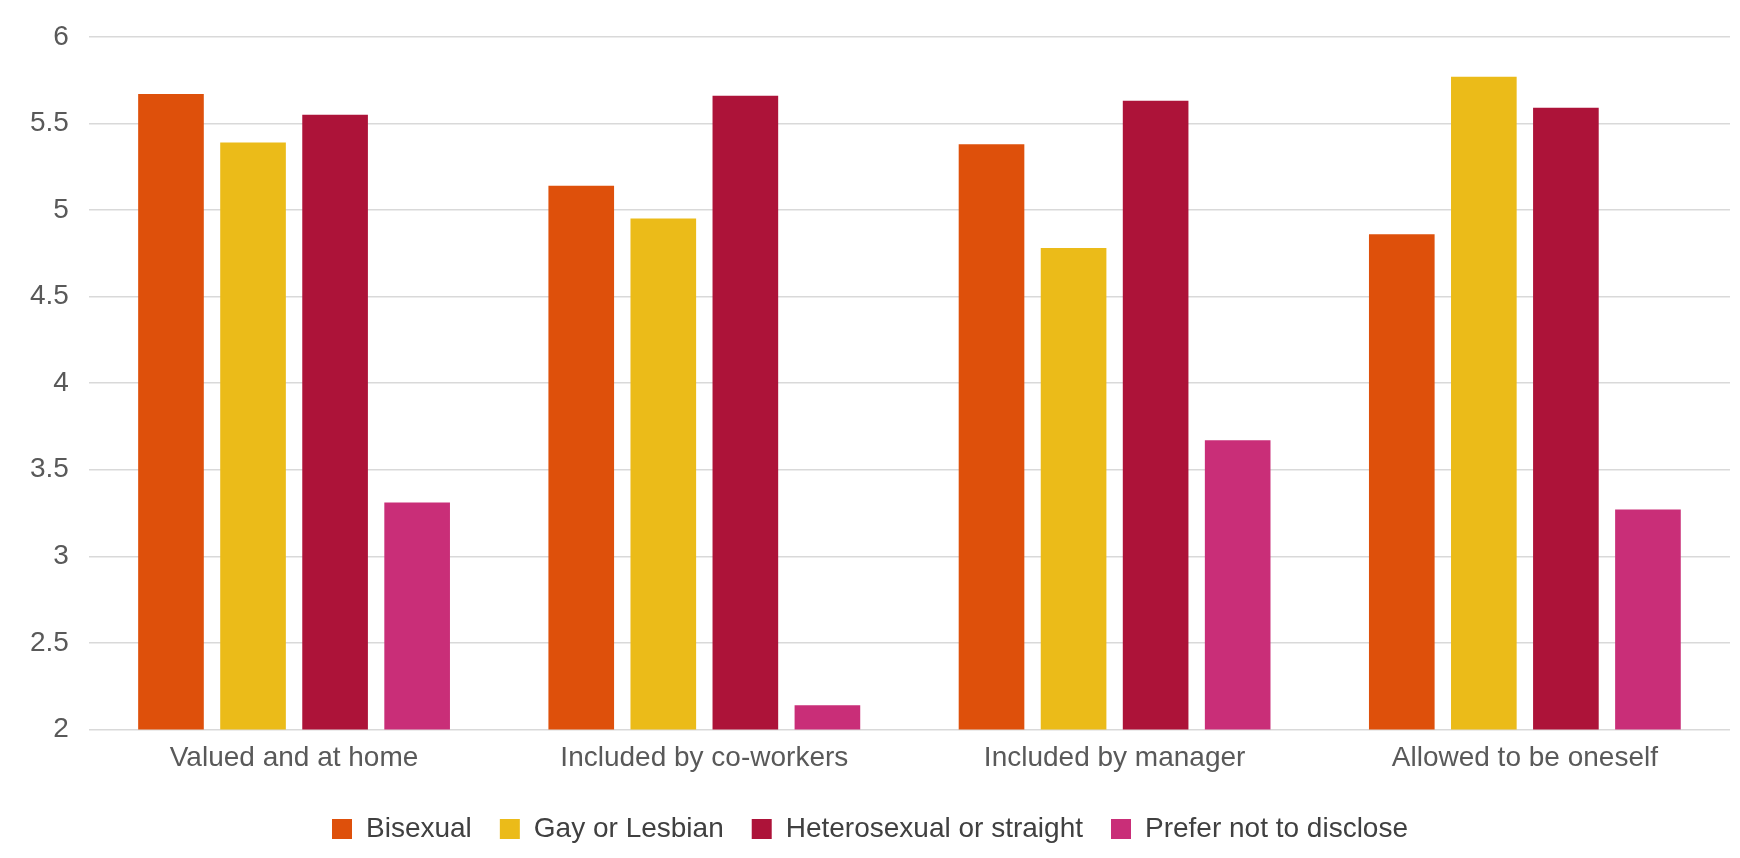 This screenshot has height=858, width=1740. Describe the element at coordinates (1276, 827) in the screenshot. I see `legend-label: Prefer not to disclose` at that location.